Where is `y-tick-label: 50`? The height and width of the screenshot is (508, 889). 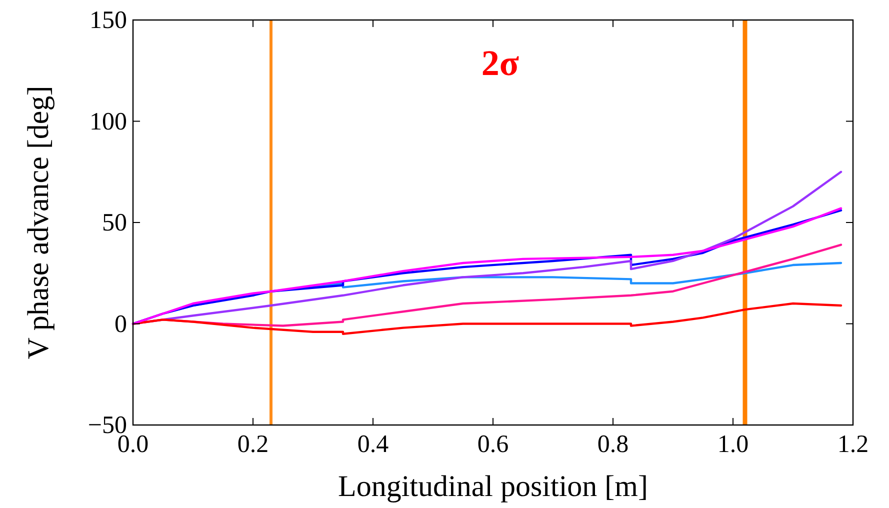 y-tick-label: 50 is located at coordinates (114, 223).